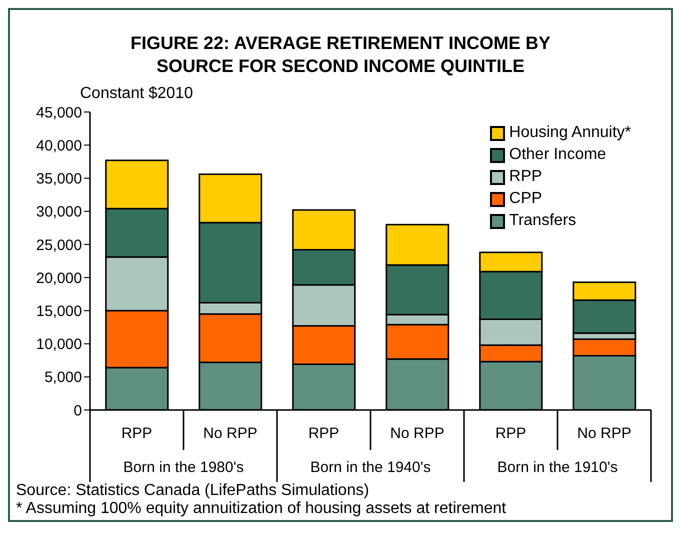 Image resolution: width=681 pixels, height=559 pixels. What do you see at coordinates (59, 145) in the screenshot?
I see `y-tick-label: 40,000` at bounding box center [59, 145].